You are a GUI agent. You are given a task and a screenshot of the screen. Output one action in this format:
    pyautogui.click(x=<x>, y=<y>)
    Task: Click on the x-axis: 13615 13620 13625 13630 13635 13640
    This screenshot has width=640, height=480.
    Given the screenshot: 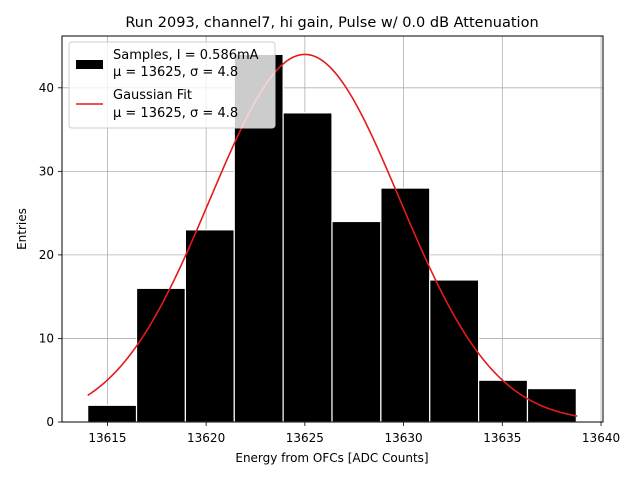 What is the action you would take?
    pyautogui.click(x=354, y=433)
    